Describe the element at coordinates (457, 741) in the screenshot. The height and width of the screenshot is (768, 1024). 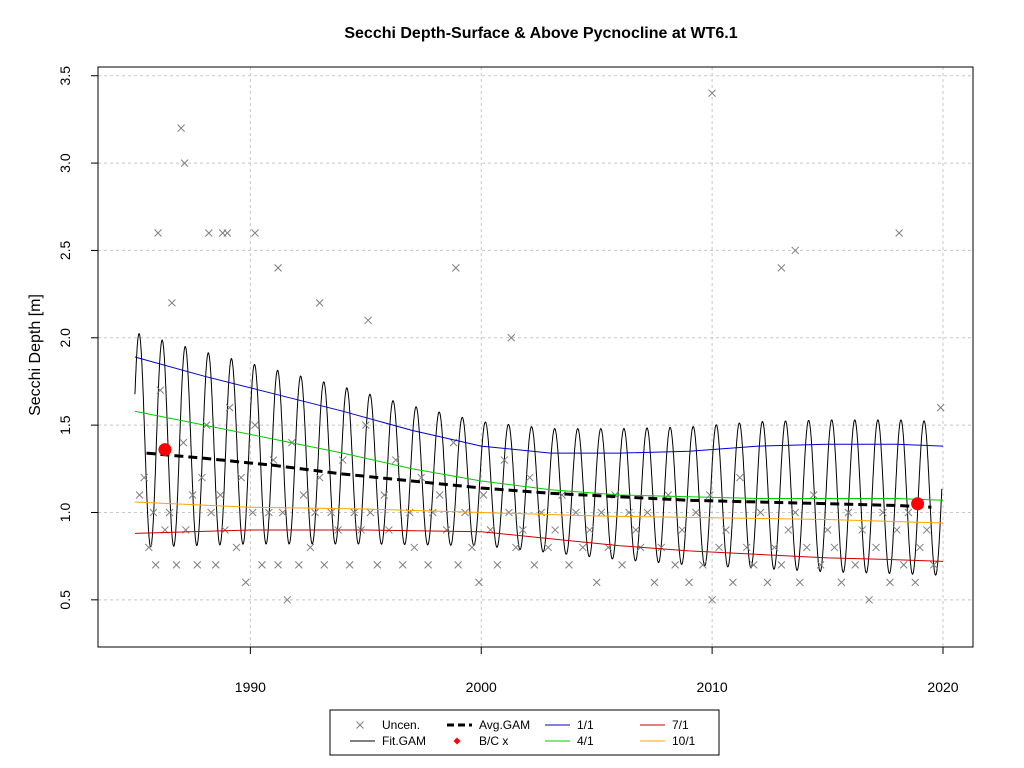
I see `legend-diamond` at that location.